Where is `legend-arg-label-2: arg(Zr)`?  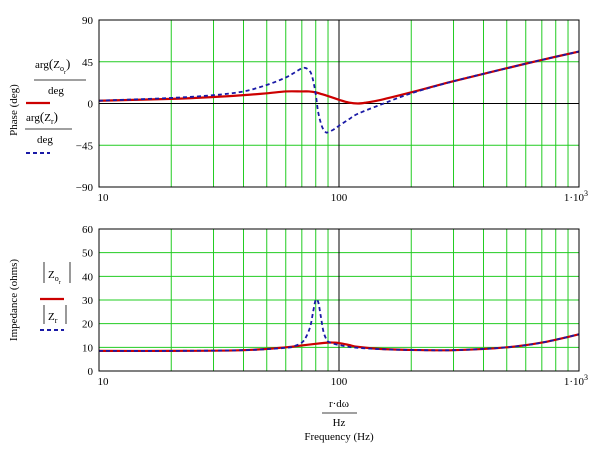 legend-arg-label-2: arg(Zr) is located at coordinates (42, 117).